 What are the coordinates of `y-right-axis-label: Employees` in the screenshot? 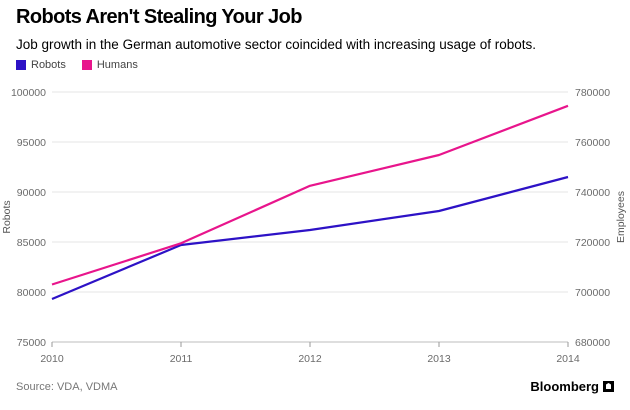 It's located at (621, 217).